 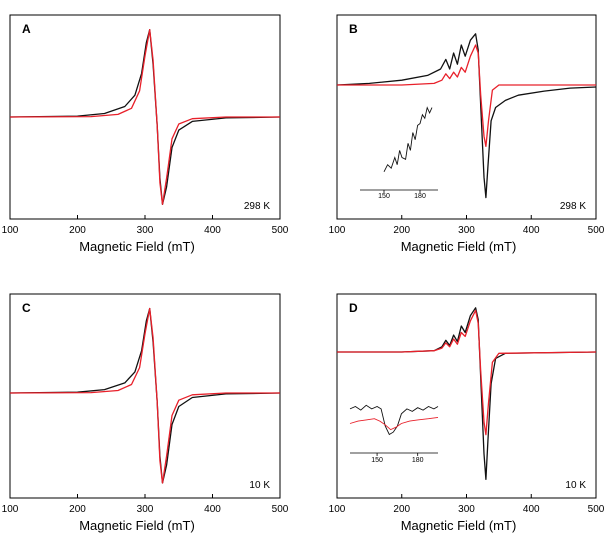 What do you see at coordinates (26, 29) in the screenshot?
I see `panel-label: A` at bounding box center [26, 29].